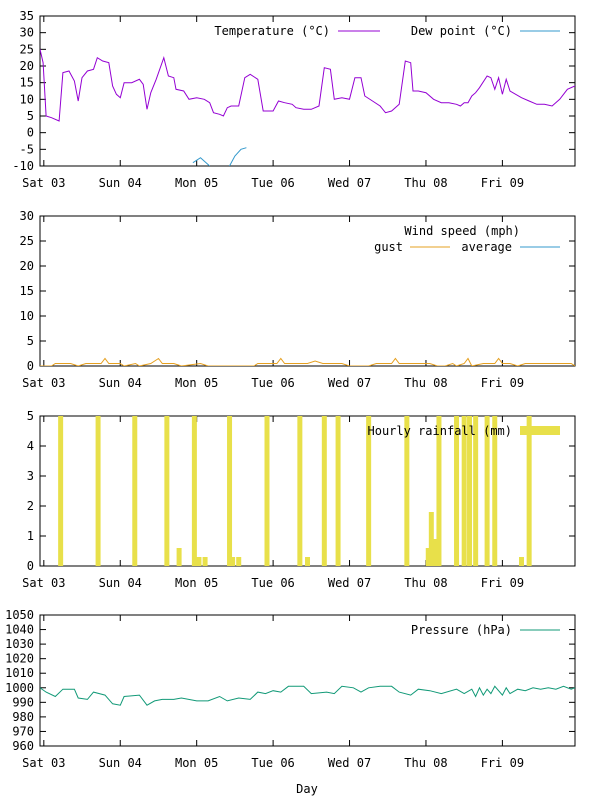  What do you see at coordinates (19, 615) in the screenshot?
I see `y-tick-label: 1050` at bounding box center [19, 615].